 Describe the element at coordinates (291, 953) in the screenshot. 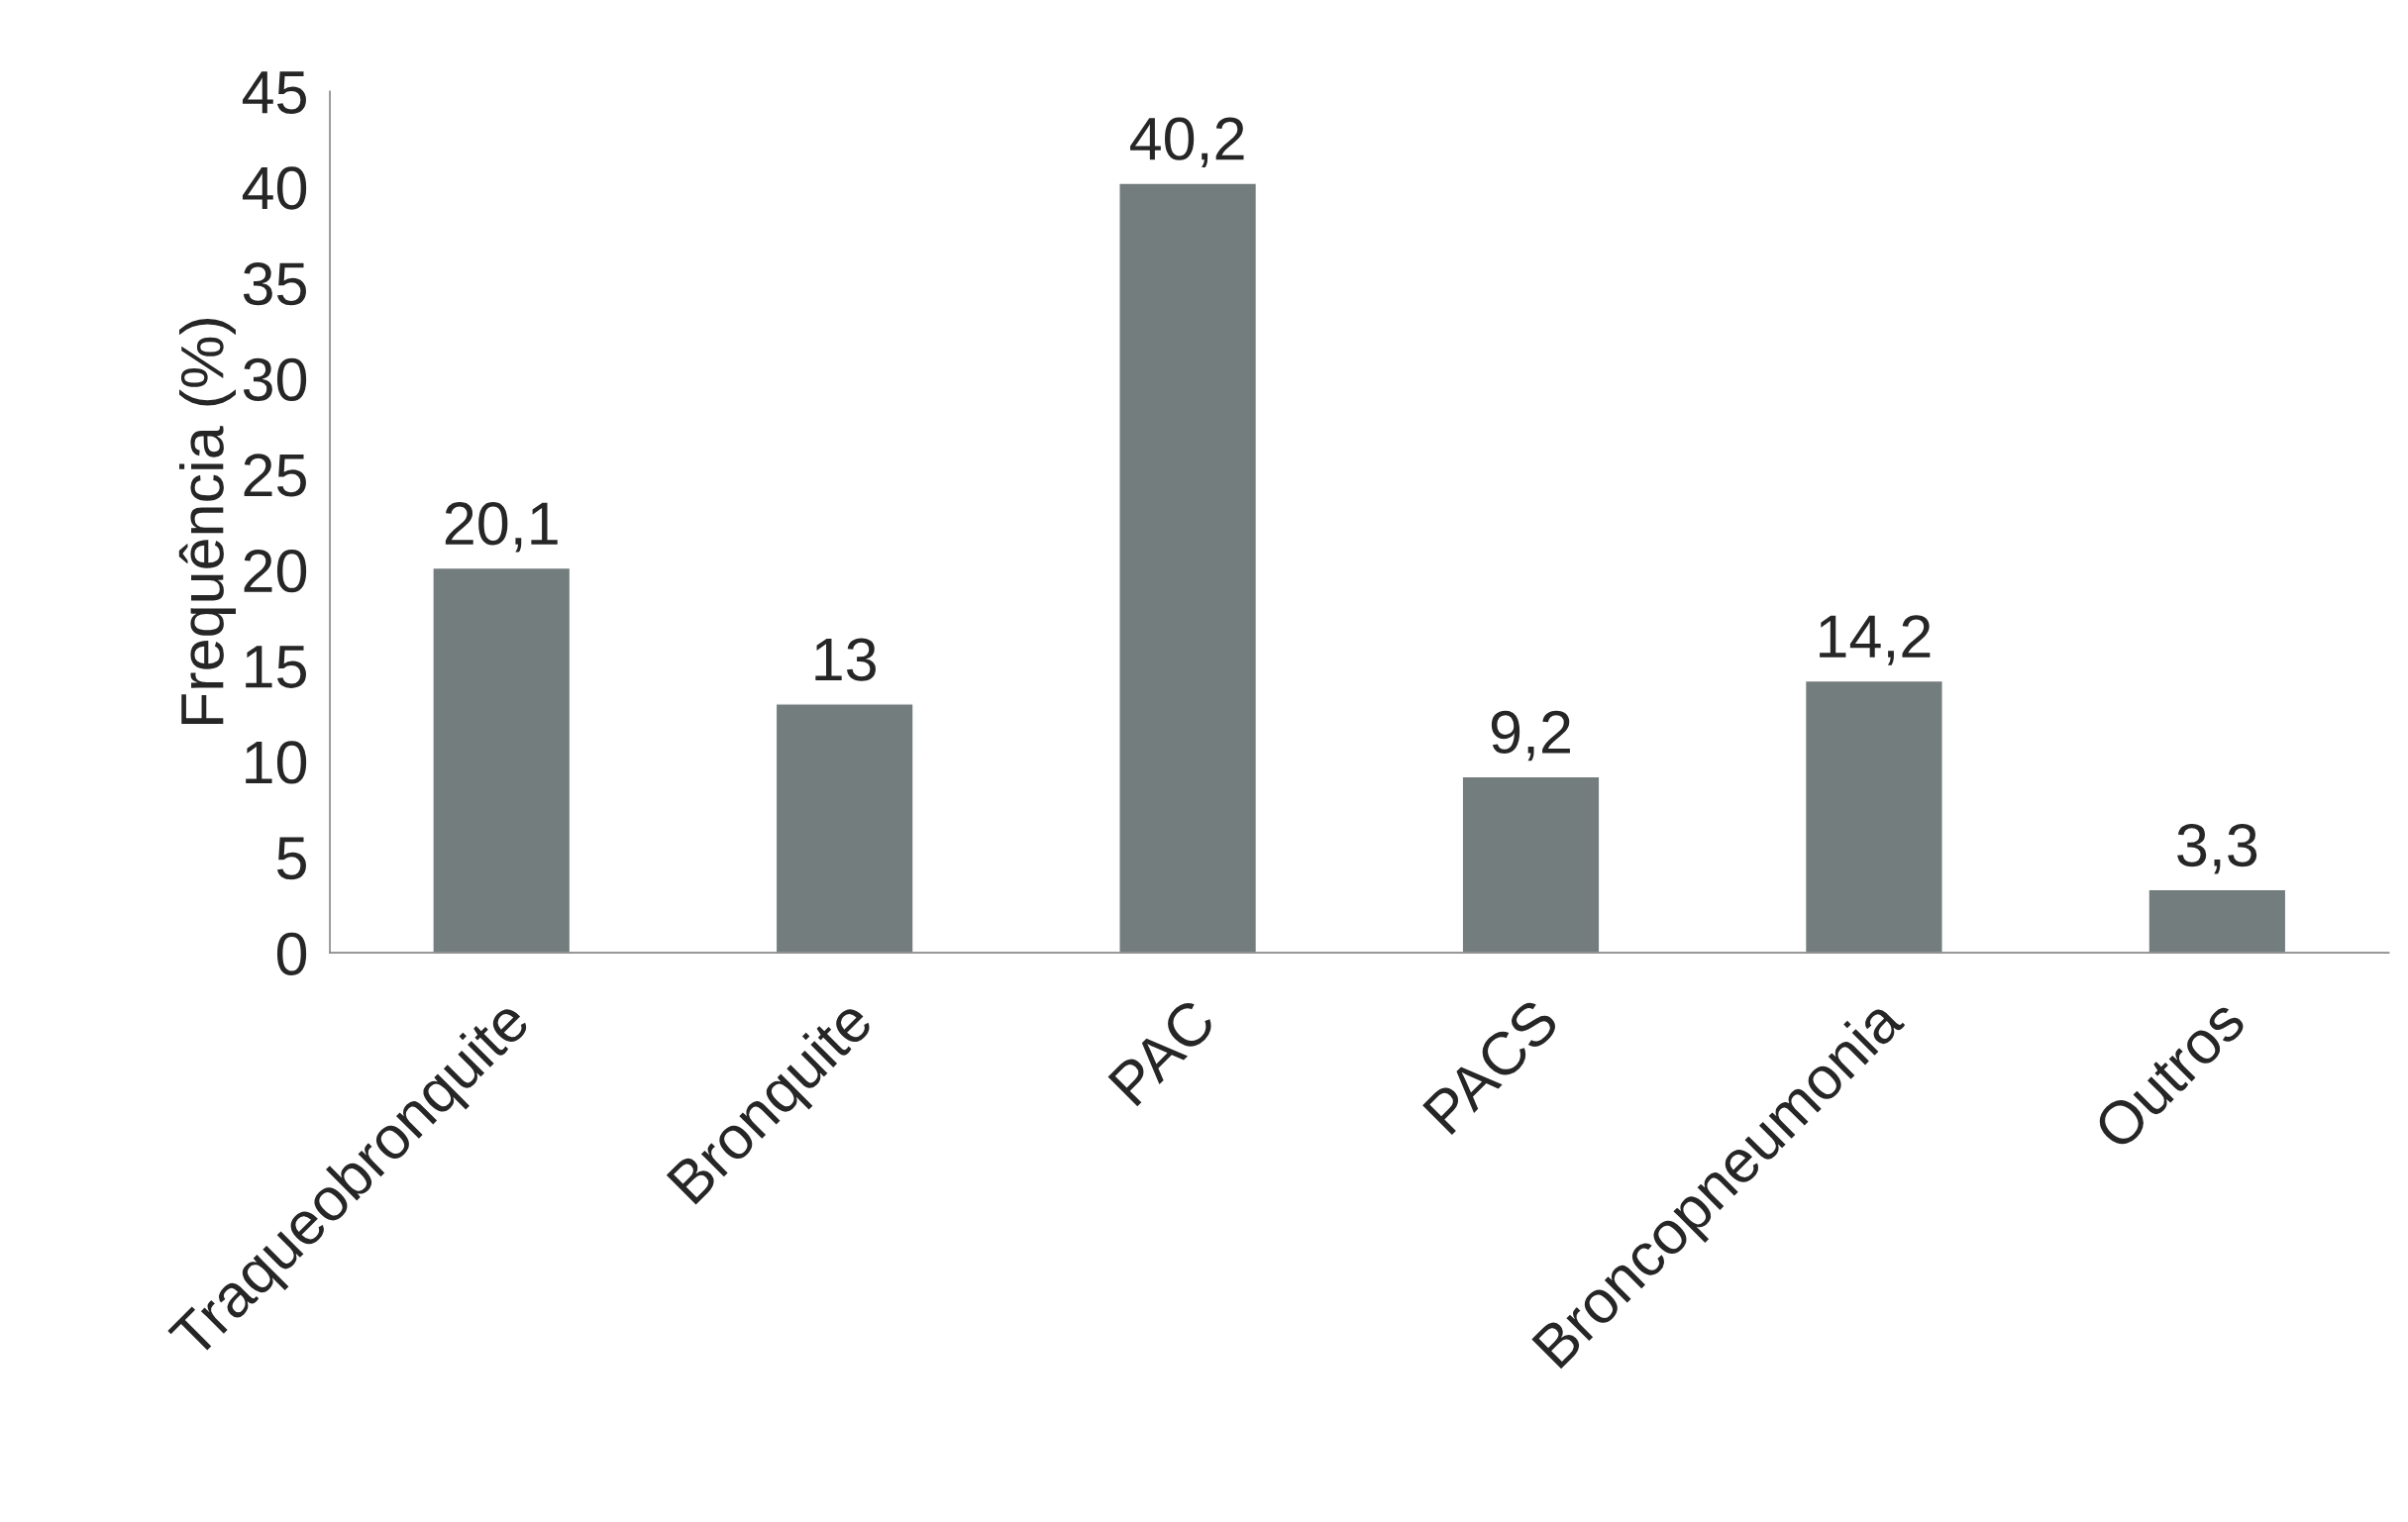

I see `y-tick-label: 0` at that location.